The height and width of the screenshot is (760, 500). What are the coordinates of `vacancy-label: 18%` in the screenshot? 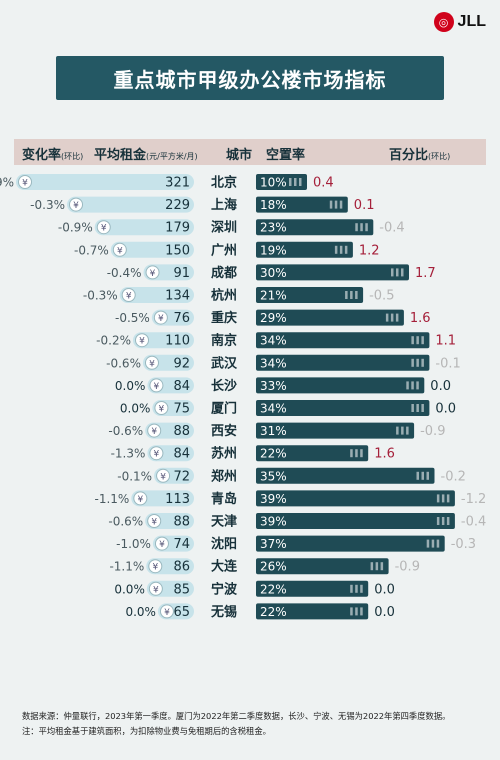 It's located at (273, 205).